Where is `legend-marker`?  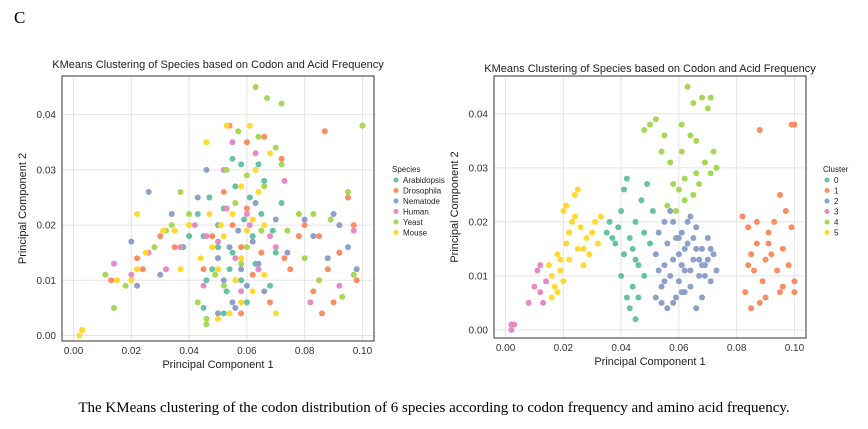 legend-marker is located at coordinates (396, 180).